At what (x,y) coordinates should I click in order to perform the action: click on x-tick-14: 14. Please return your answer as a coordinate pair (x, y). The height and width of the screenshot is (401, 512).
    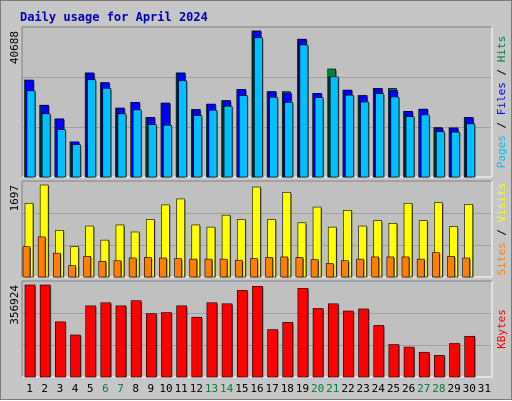
    Looking at the image, I should click on (227, 388).